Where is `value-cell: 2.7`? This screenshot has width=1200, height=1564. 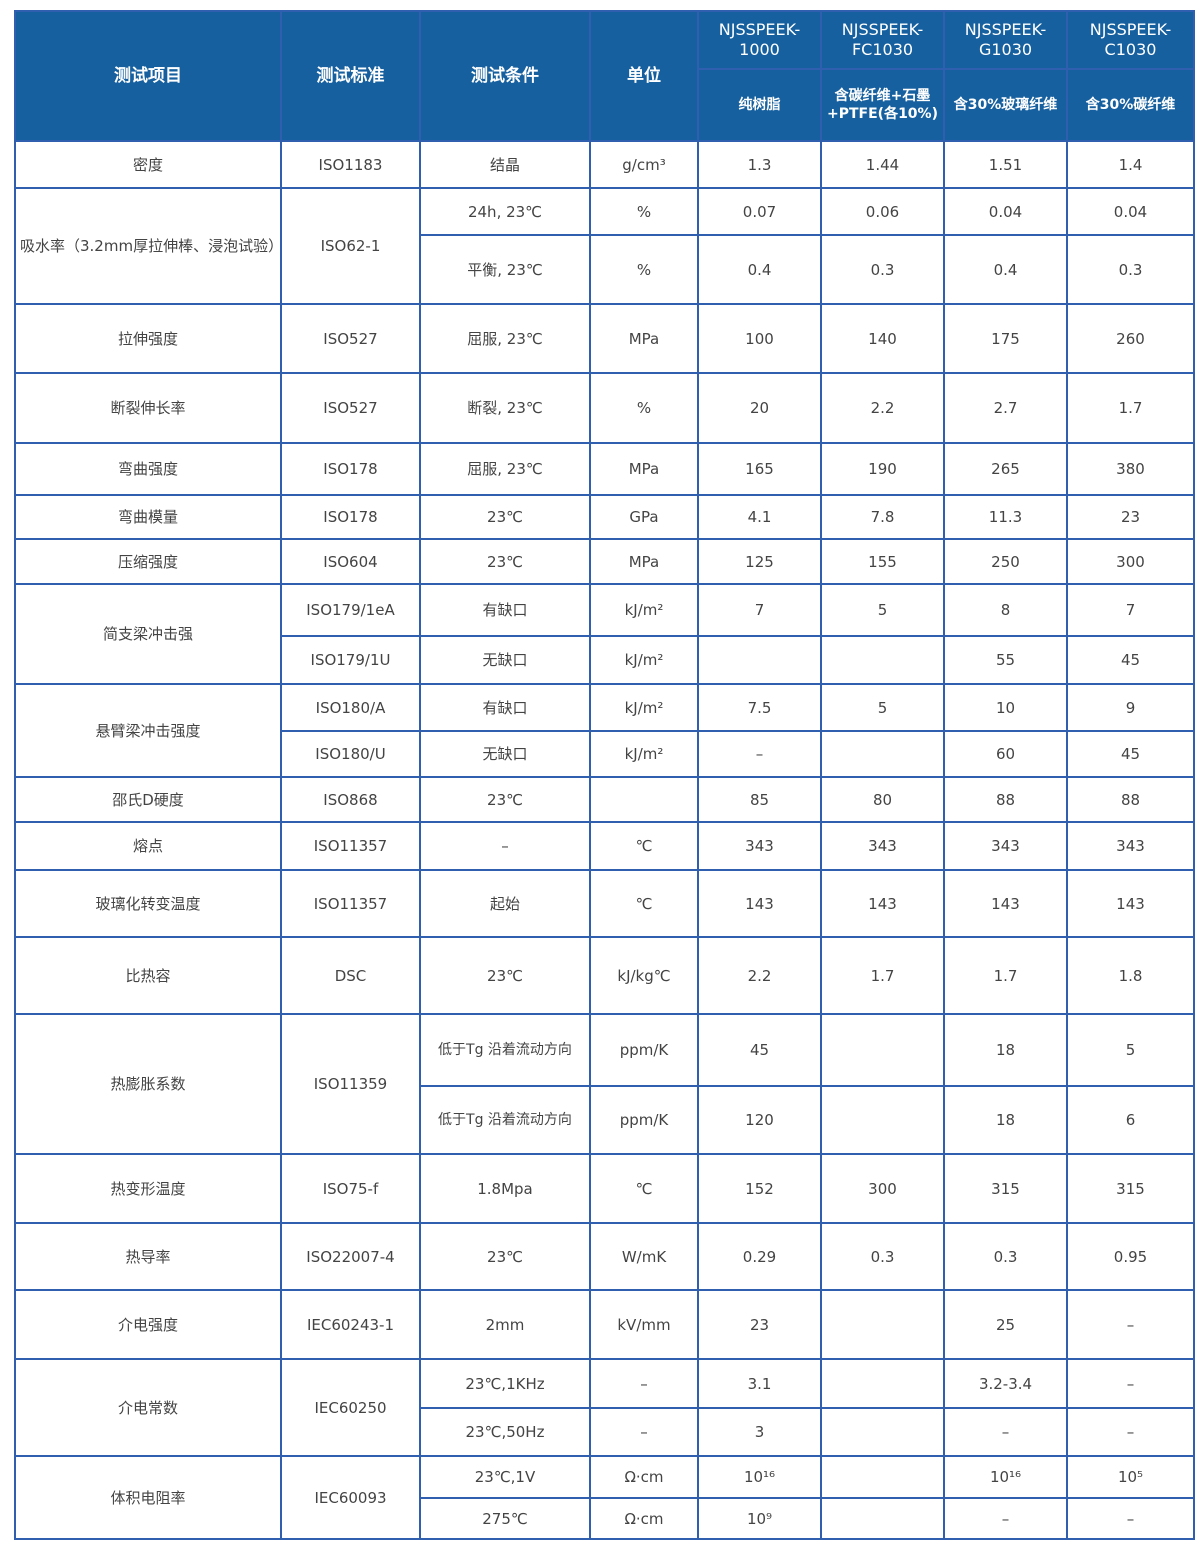
value-cell: 2.7 is located at coordinates (1005, 408).